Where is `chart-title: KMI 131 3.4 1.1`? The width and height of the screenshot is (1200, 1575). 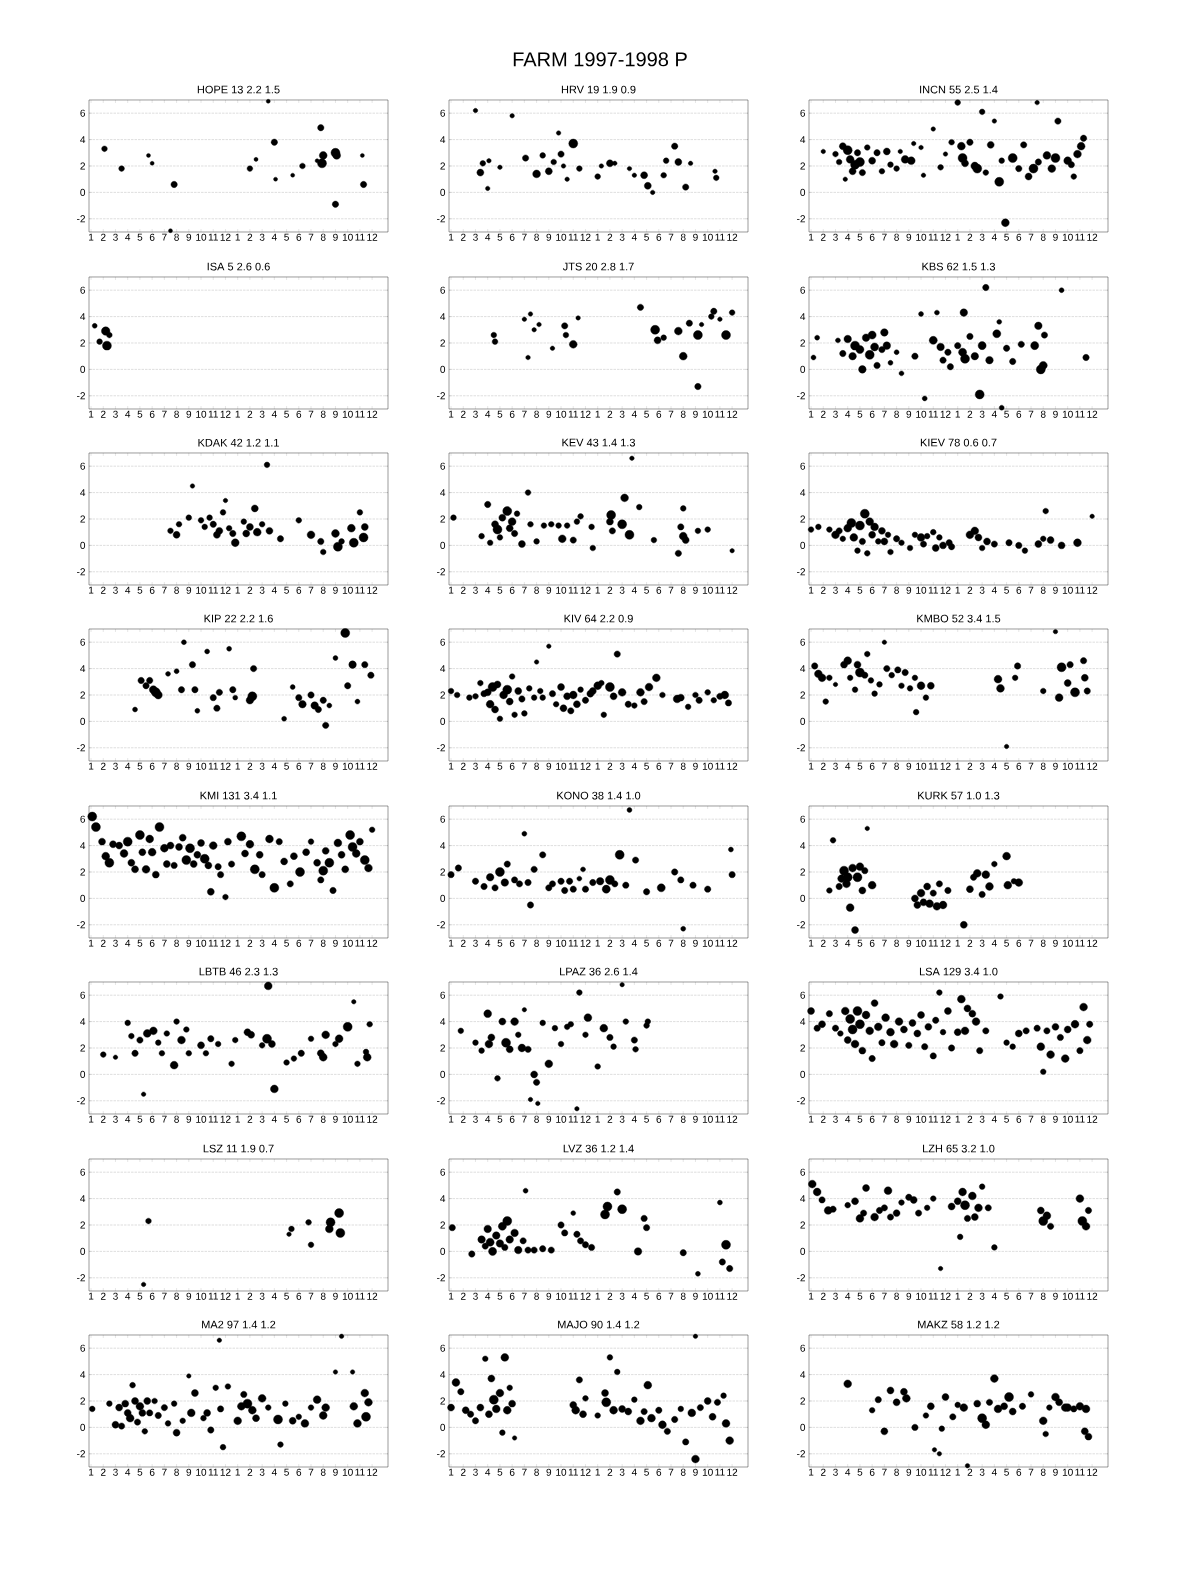
chart-title: KMI 131 3.4 1.1 is located at coordinates (238, 795).